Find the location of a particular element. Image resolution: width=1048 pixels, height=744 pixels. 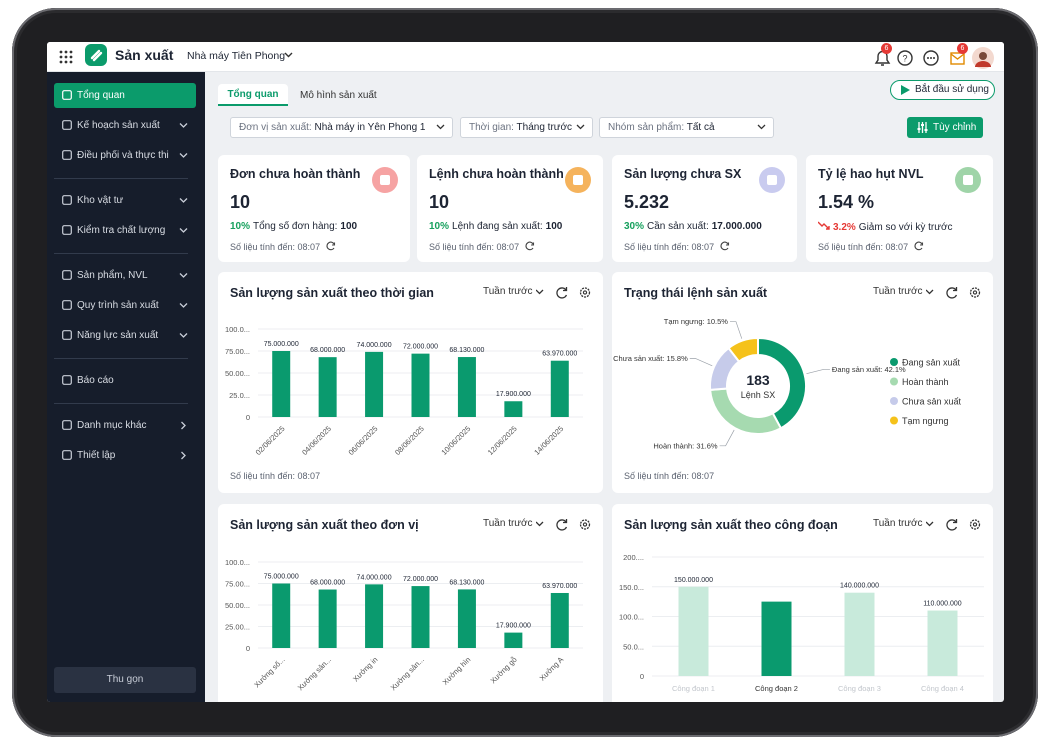

menu-item: Sản phẩm, NVL is located at coordinates (125, 275).